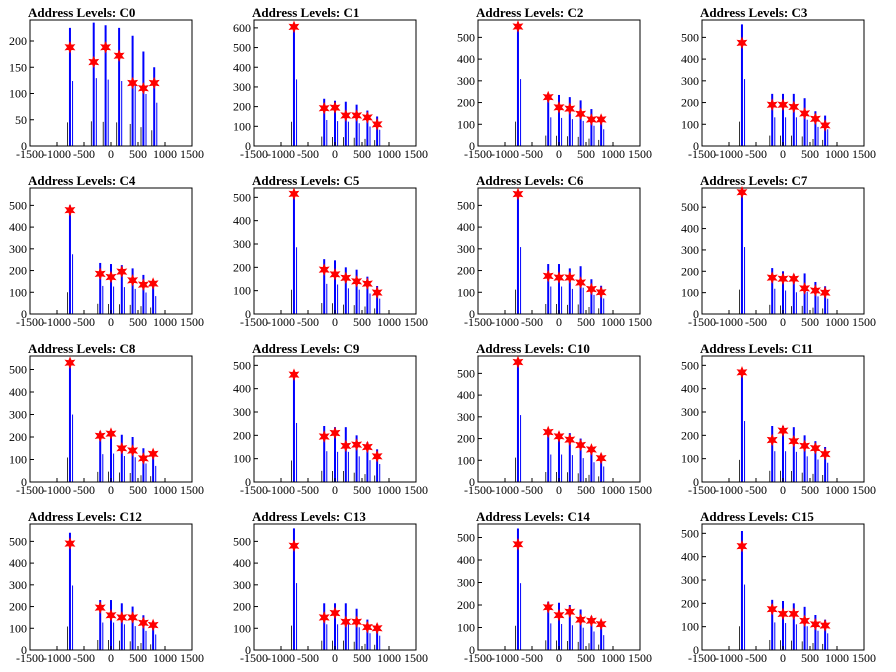 Image resolution: width=896 pixels, height=672 pixels. What do you see at coordinates (85, 516) in the screenshot?
I see `chart-title: Address Levels: C12` at bounding box center [85, 516].